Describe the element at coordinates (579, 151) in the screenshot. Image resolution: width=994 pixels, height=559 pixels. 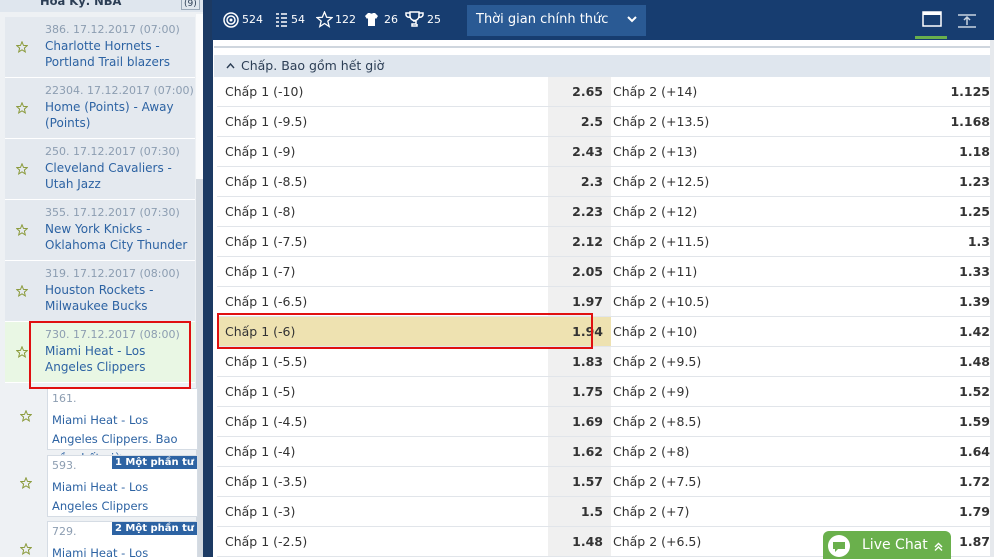
I see `odds-value: 2.43` at that location.